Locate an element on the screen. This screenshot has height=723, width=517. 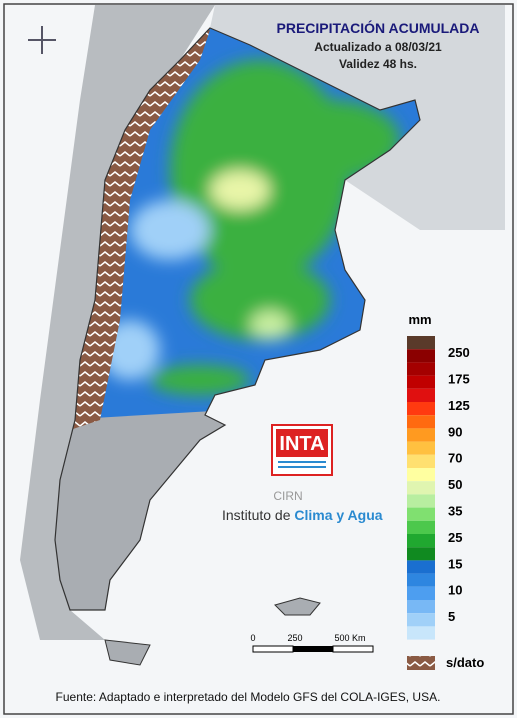
logo-brand: INTA is located at coordinates (301, 444).